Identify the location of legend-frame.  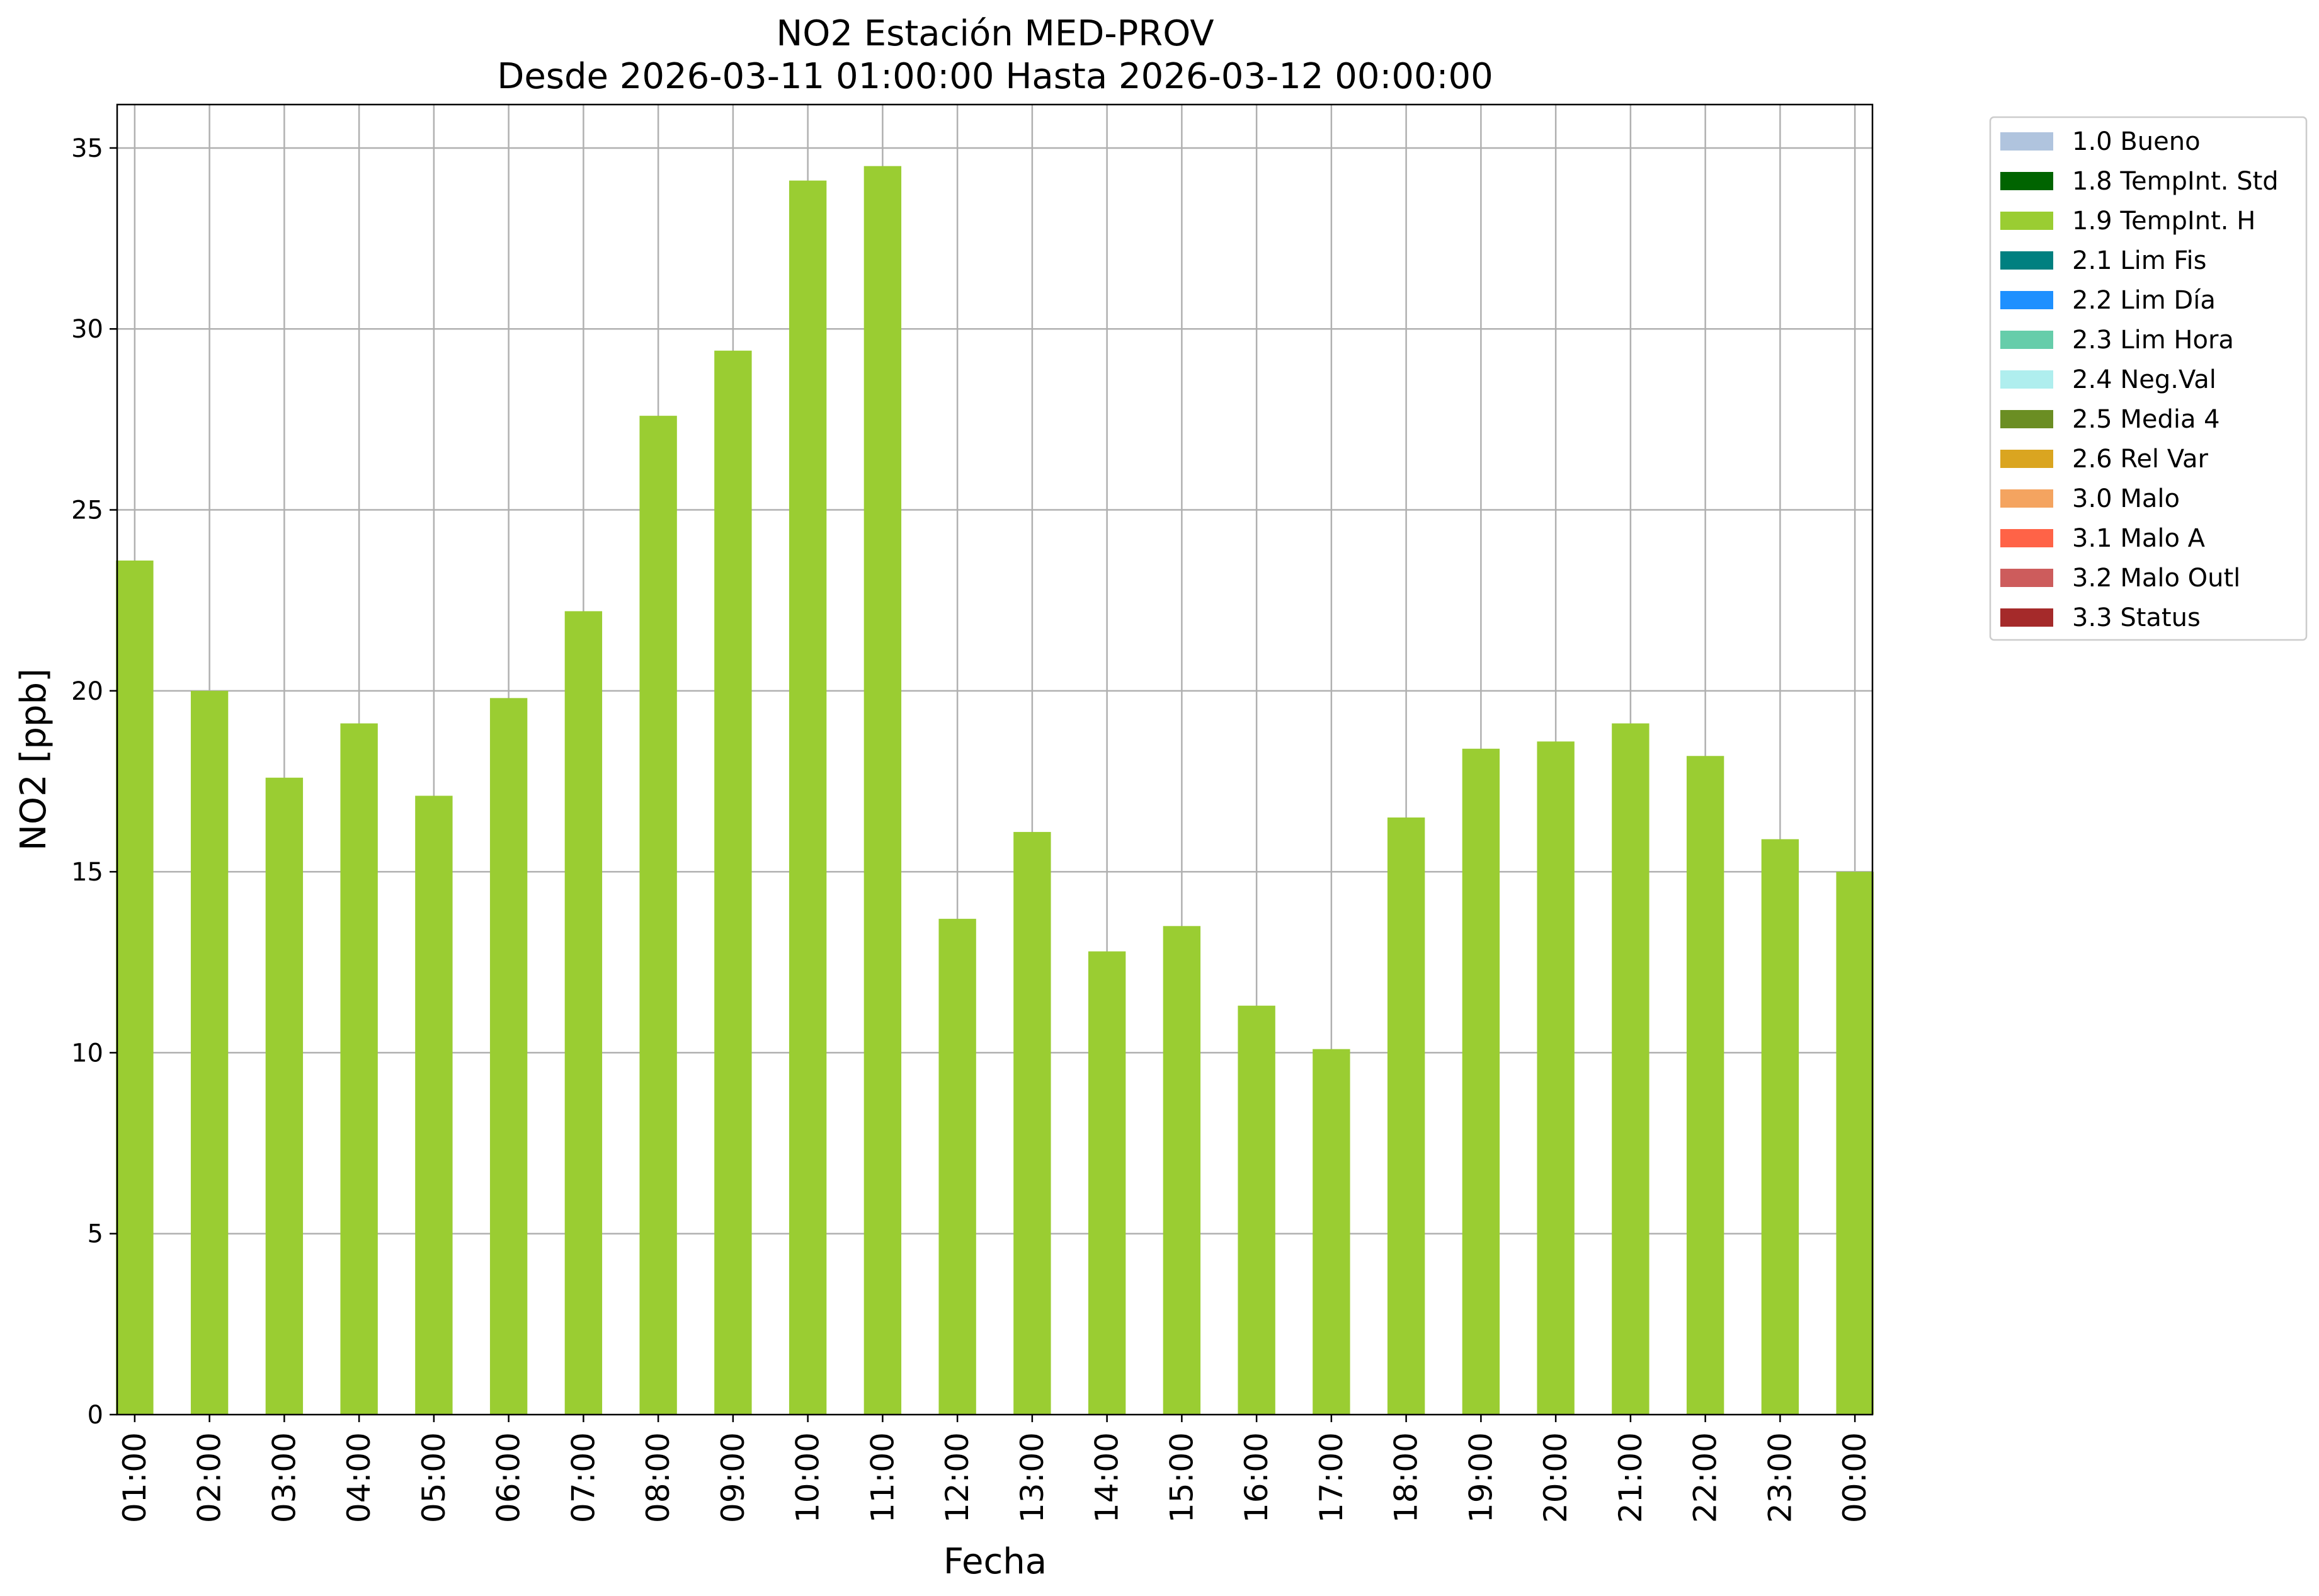
(2148, 378).